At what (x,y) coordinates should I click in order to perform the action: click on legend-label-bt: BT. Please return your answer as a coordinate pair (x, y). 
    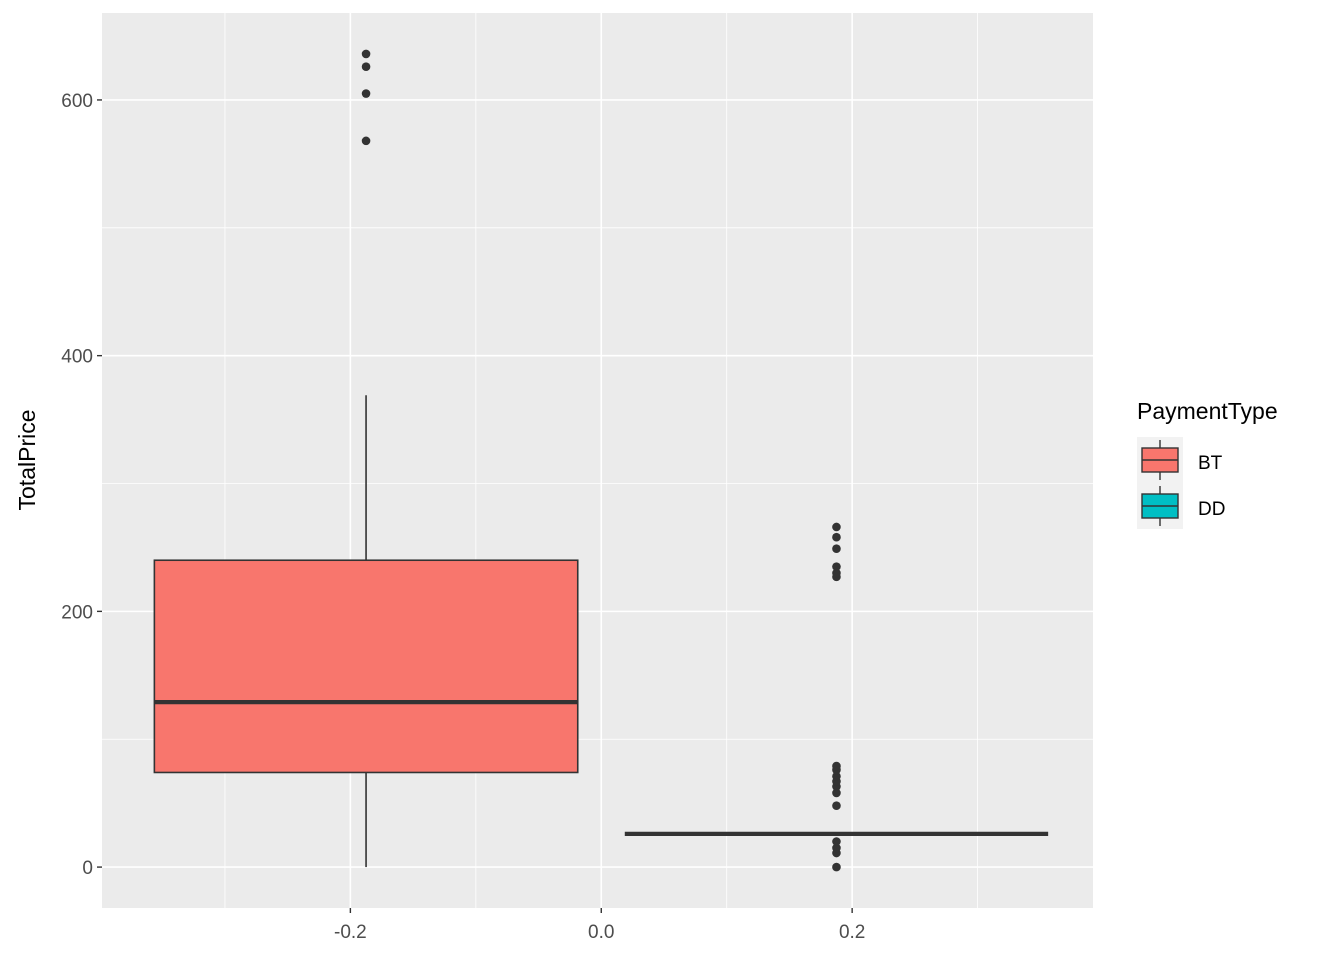
    Looking at the image, I should click on (1210, 463).